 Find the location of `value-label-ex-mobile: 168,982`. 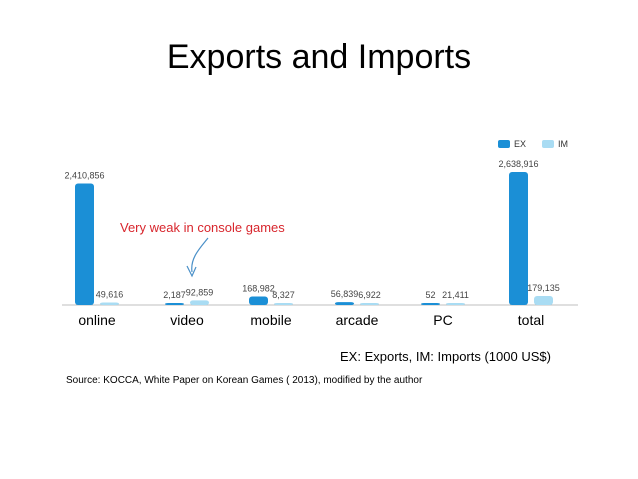

value-label-ex-mobile: 168,982 is located at coordinates (258, 288).